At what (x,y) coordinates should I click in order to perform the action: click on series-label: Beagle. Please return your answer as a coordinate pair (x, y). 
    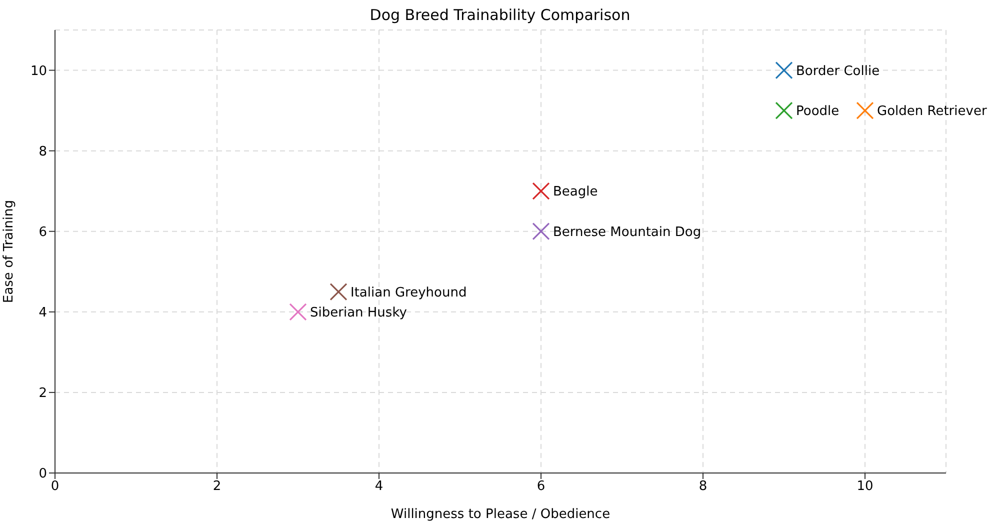
    Looking at the image, I should click on (575, 192).